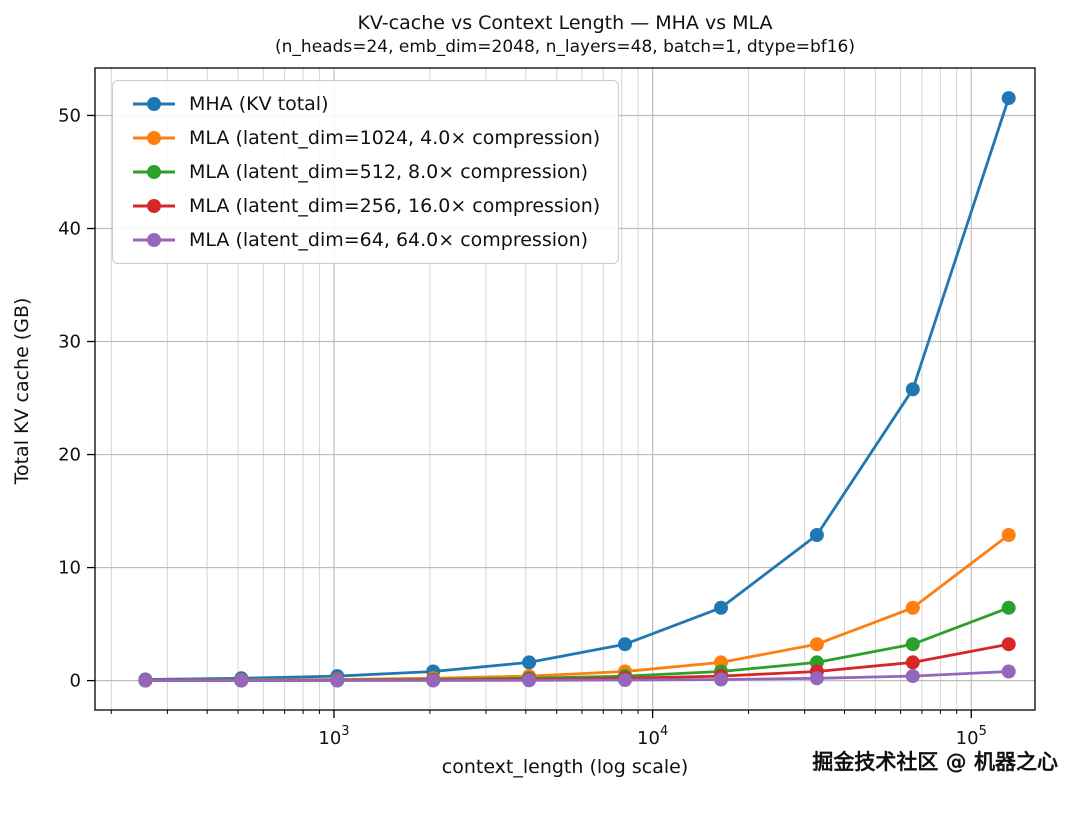 This screenshot has width=1080, height=814. I want to click on x-axis-label: context_length (log scale), so click(565, 767).